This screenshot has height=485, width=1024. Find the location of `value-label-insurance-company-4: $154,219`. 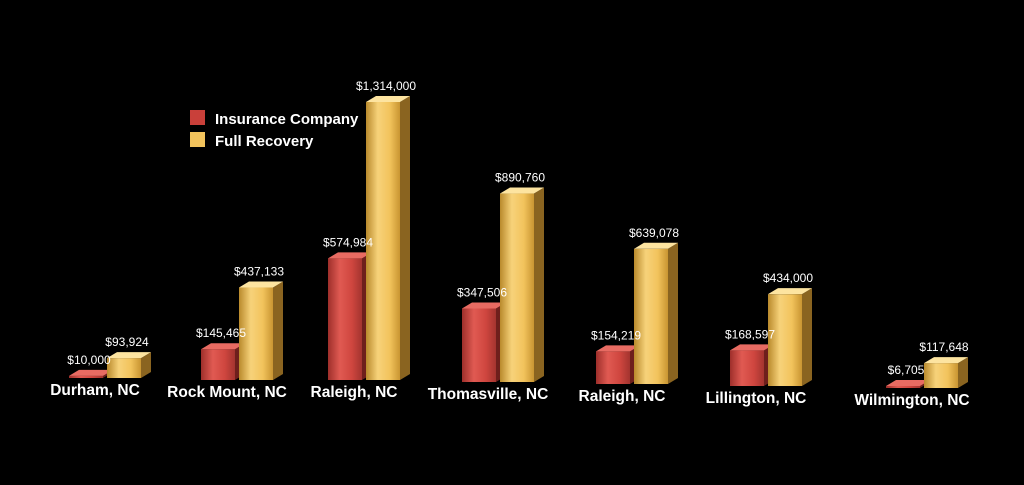

value-label-insurance-company-4: $154,219 is located at coordinates (616, 335).